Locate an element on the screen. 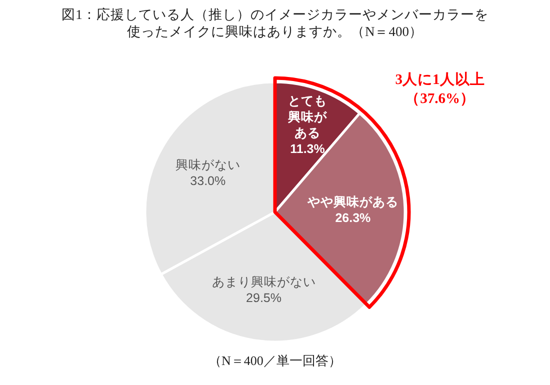  chart-title: 図1：応援している人（推し）のイメージカラーやメンバーカラーを使ったメイクに興味はありますか。（N＝400） is located at coordinates (275, 23).